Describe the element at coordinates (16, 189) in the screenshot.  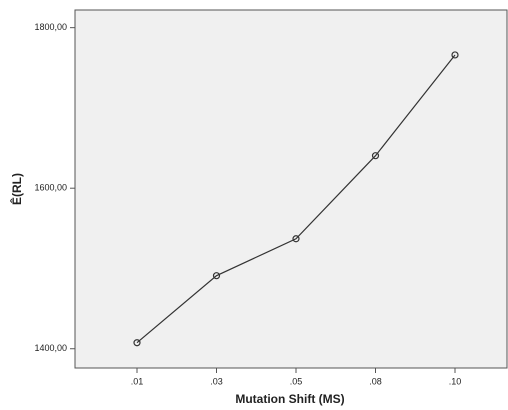
I see `y-axis-title: Ê(RL)` at that location.